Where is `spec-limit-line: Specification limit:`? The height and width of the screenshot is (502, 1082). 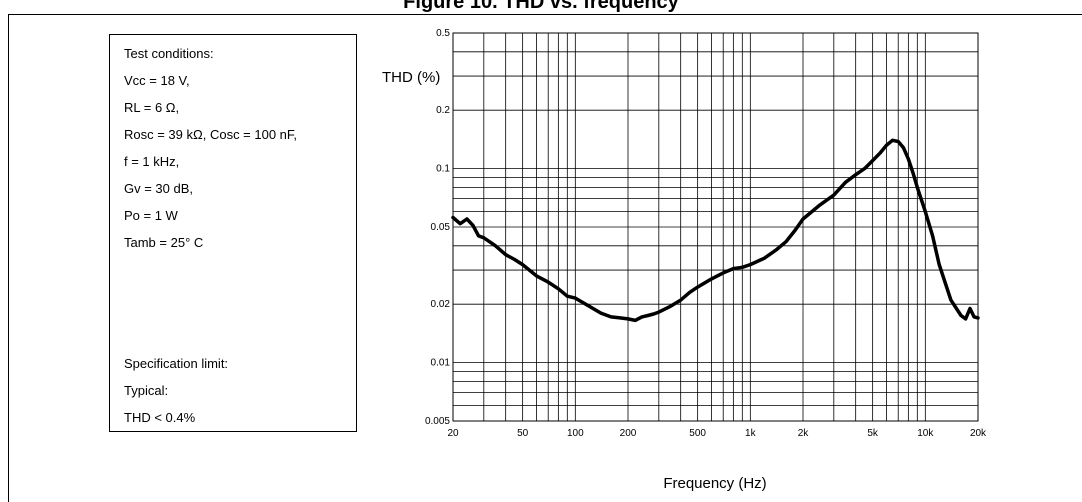 spec-limit-line: Specification limit: is located at coordinates (176, 363).